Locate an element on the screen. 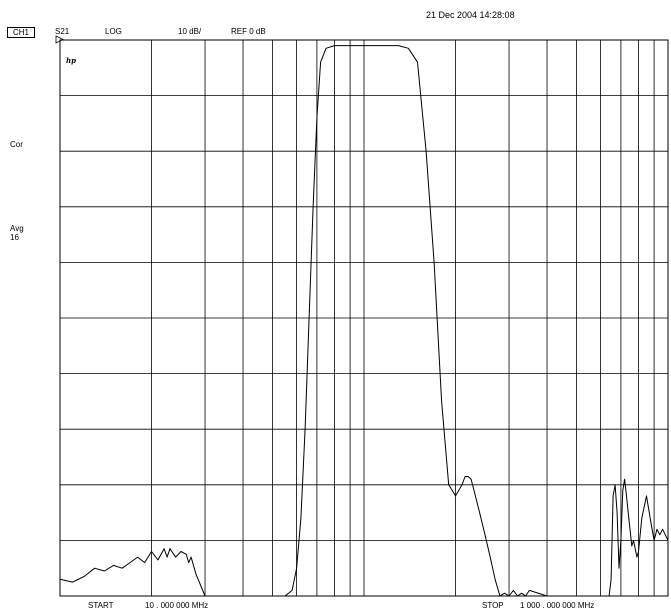 The image size is (671, 610). start-label: START is located at coordinates (101, 605).